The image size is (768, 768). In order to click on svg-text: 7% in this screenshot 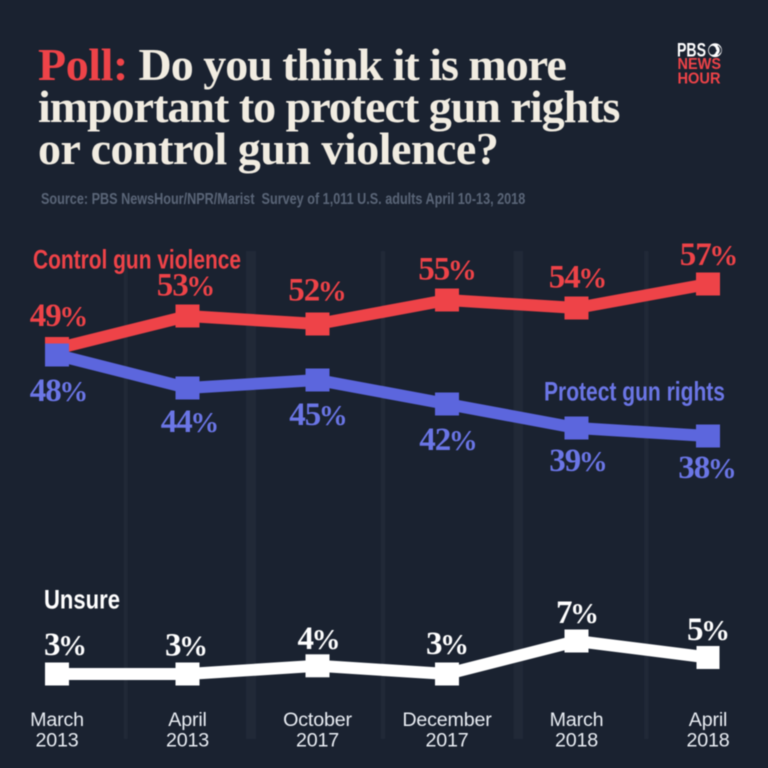, I will do `click(577, 613)`.